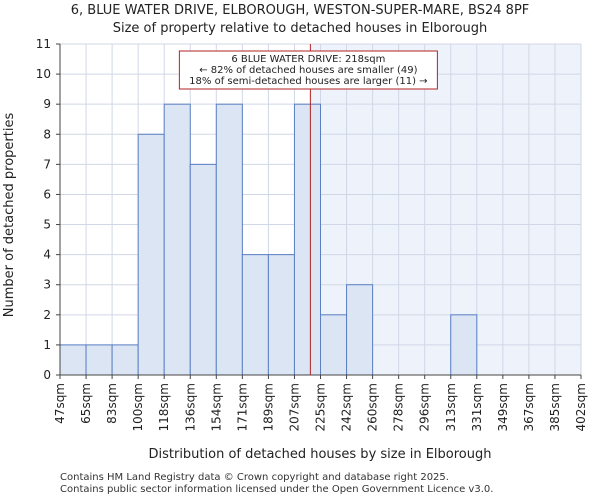 The image size is (600, 500). Describe the element at coordinates (138, 407) in the screenshot. I see `x-tick-label: 100sqm` at that location.